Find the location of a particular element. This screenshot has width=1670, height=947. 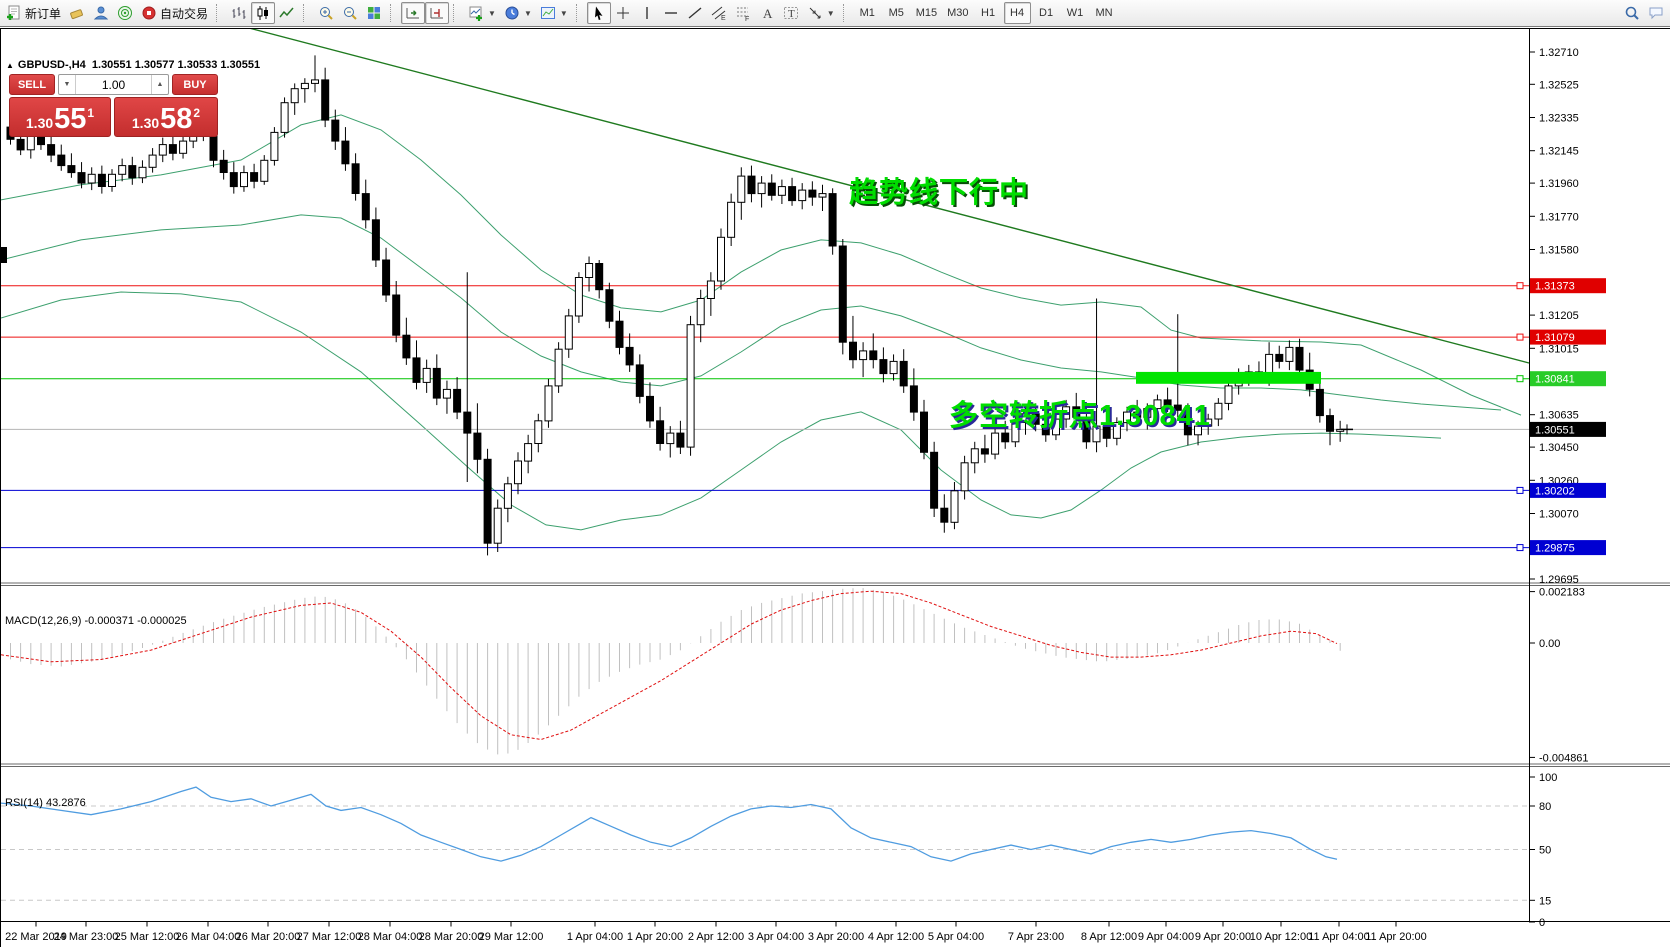

svg-text: 1.30202 is located at coordinates (1555, 491).